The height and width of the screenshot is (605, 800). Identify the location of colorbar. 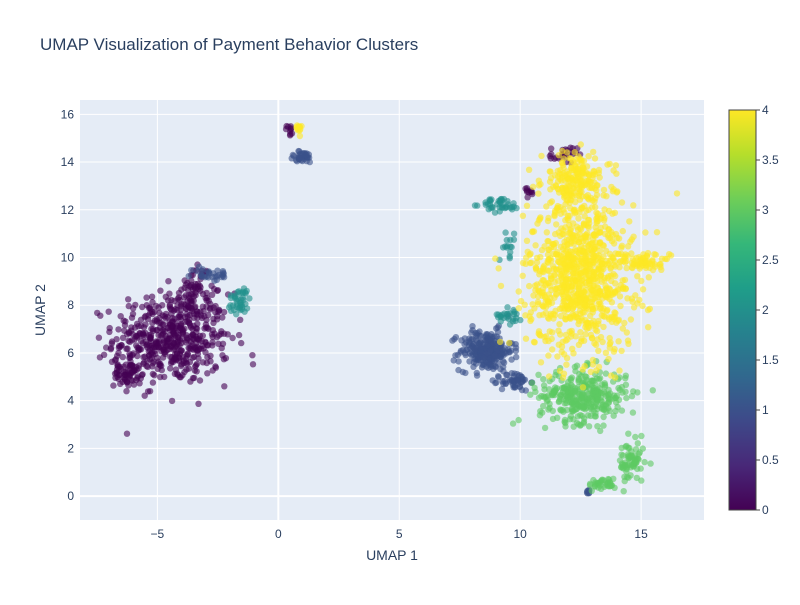
(742, 310).